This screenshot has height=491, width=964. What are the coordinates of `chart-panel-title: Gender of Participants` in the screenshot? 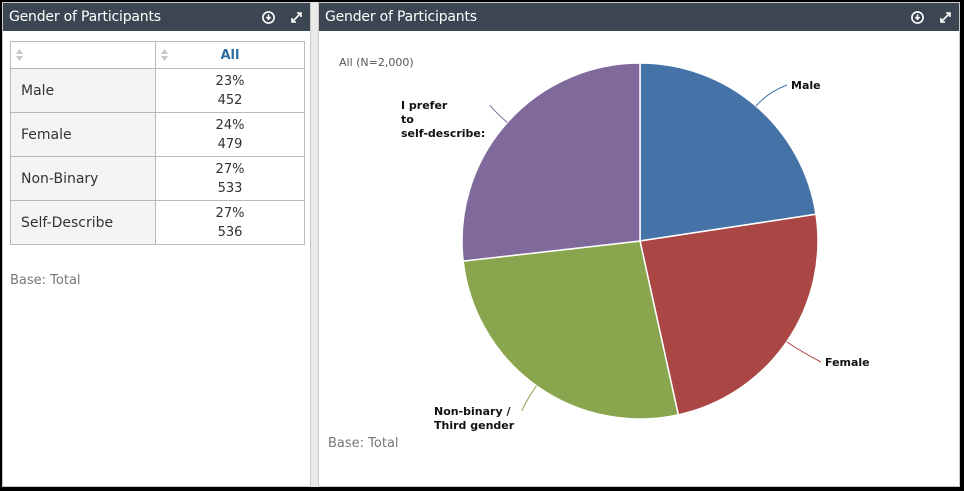 It's located at (401, 17).